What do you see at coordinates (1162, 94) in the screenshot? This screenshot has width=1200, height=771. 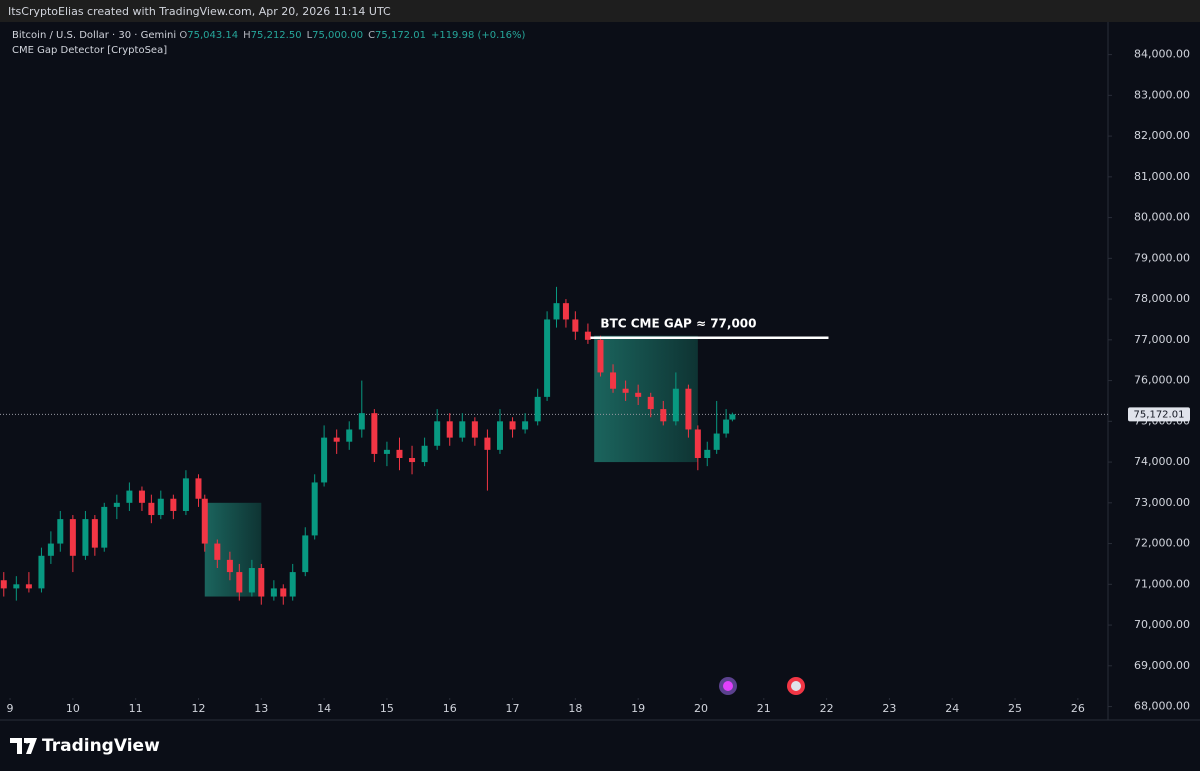 I see `y-tick-label: 83,000.00` at bounding box center [1162, 94].